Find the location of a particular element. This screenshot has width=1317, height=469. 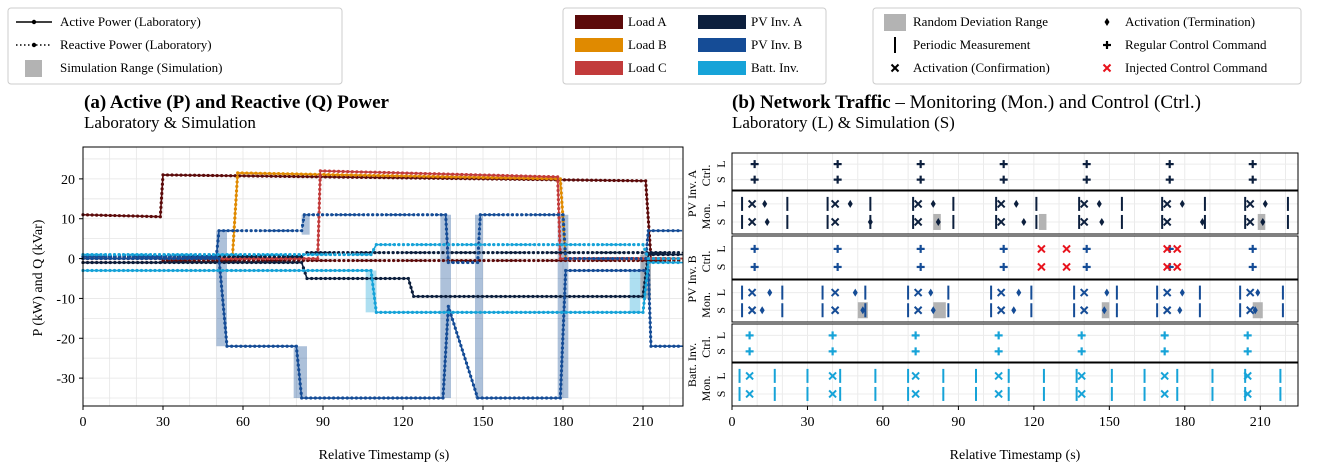

random-deviation-range is located at coordinates (939, 310).